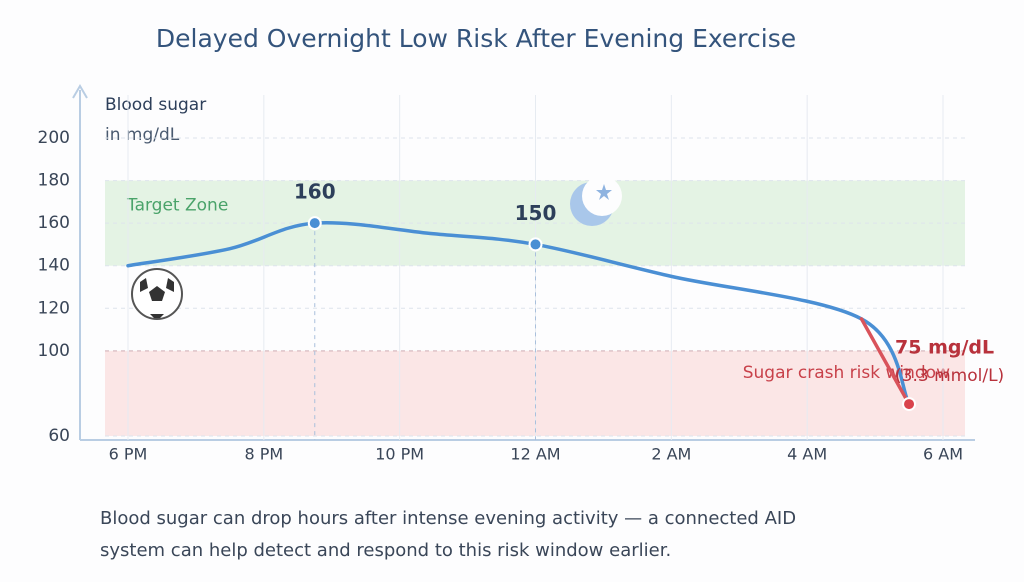 The image size is (1024, 586). What do you see at coordinates (54, 181) in the screenshot?
I see `y-tick-label: 180` at bounding box center [54, 181].